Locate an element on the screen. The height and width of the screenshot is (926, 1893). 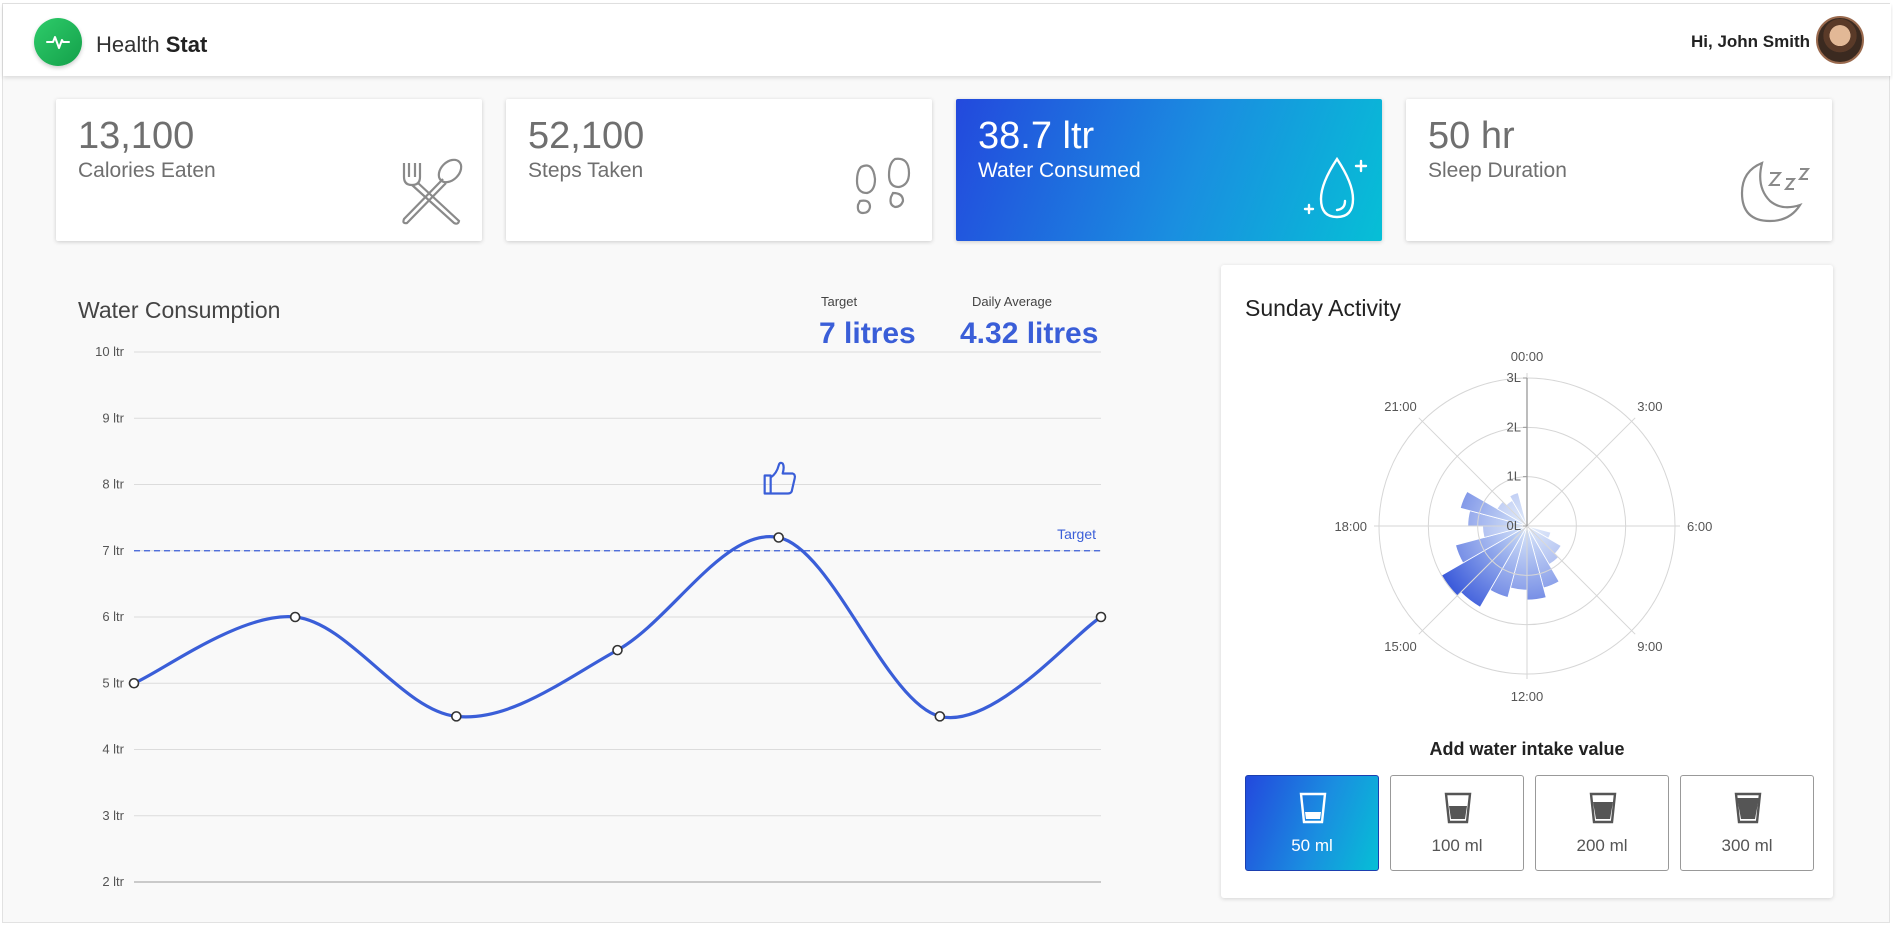
y-tick-label: 2 ltr is located at coordinates (113, 881).